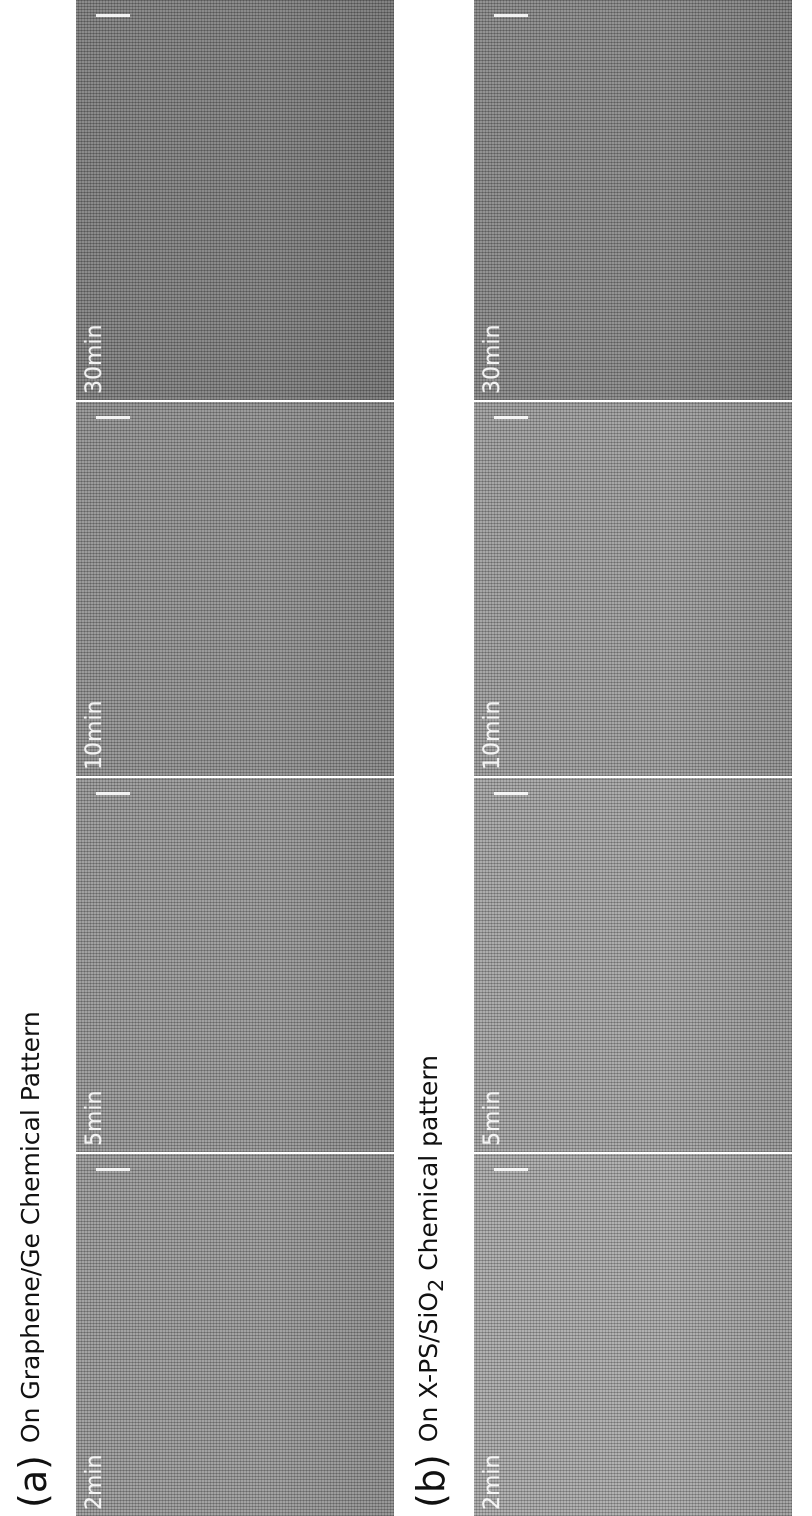 The height and width of the screenshot is (1516, 812). I want to click on panel-b-title: On X-PS/SiO2 Chemical pattern, so click(430, 1248).